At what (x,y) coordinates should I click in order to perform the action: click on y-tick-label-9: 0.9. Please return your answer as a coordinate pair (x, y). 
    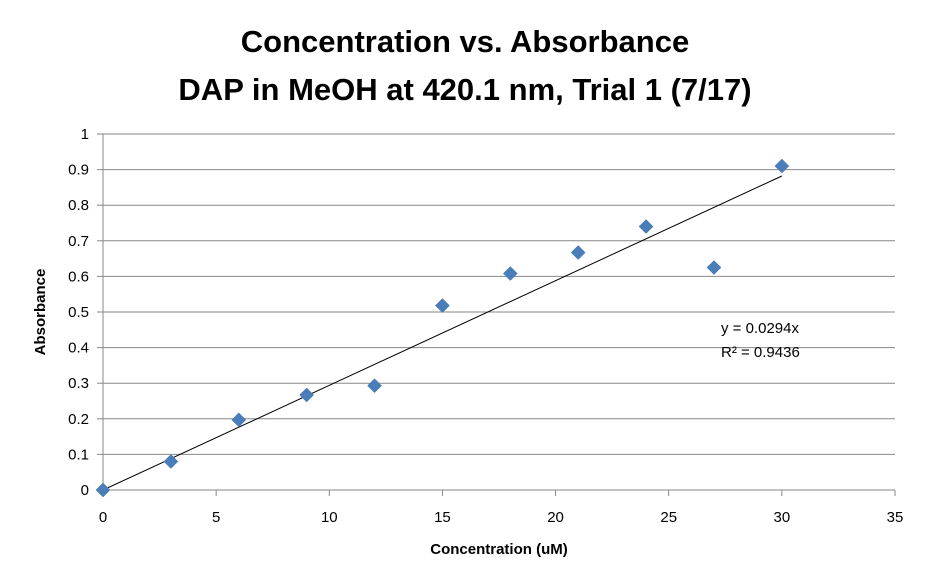
    Looking at the image, I should click on (78, 170).